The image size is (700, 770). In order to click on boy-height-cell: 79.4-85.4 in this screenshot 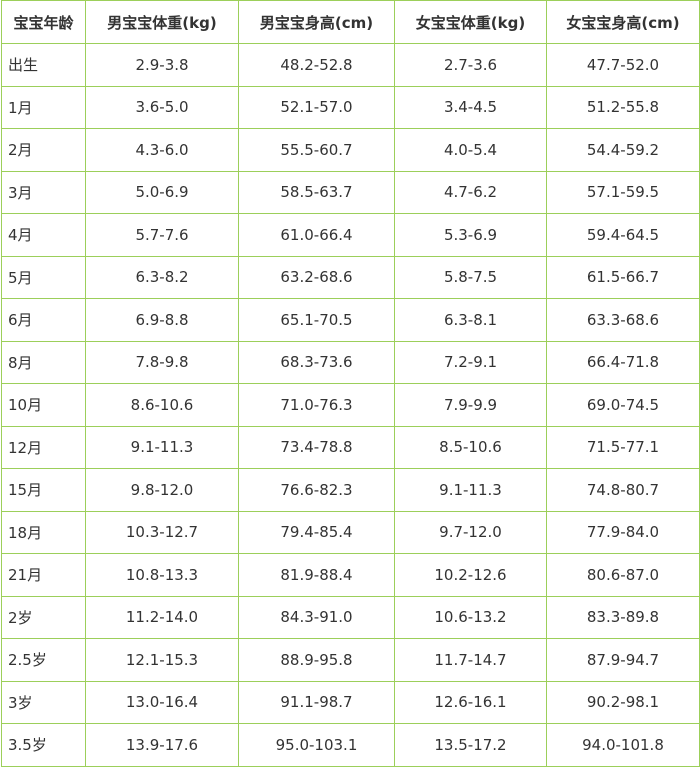, I will do `click(316, 532)`.